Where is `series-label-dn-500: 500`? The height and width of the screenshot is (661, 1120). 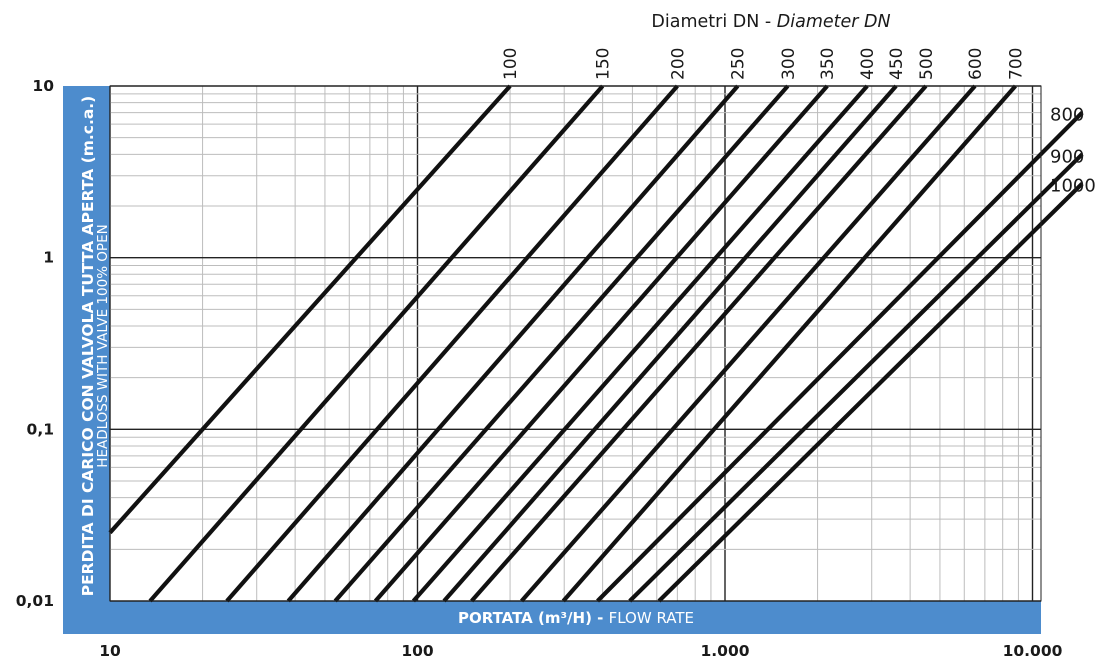 series-label-dn-500: 500 is located at coordinates (927, 64).